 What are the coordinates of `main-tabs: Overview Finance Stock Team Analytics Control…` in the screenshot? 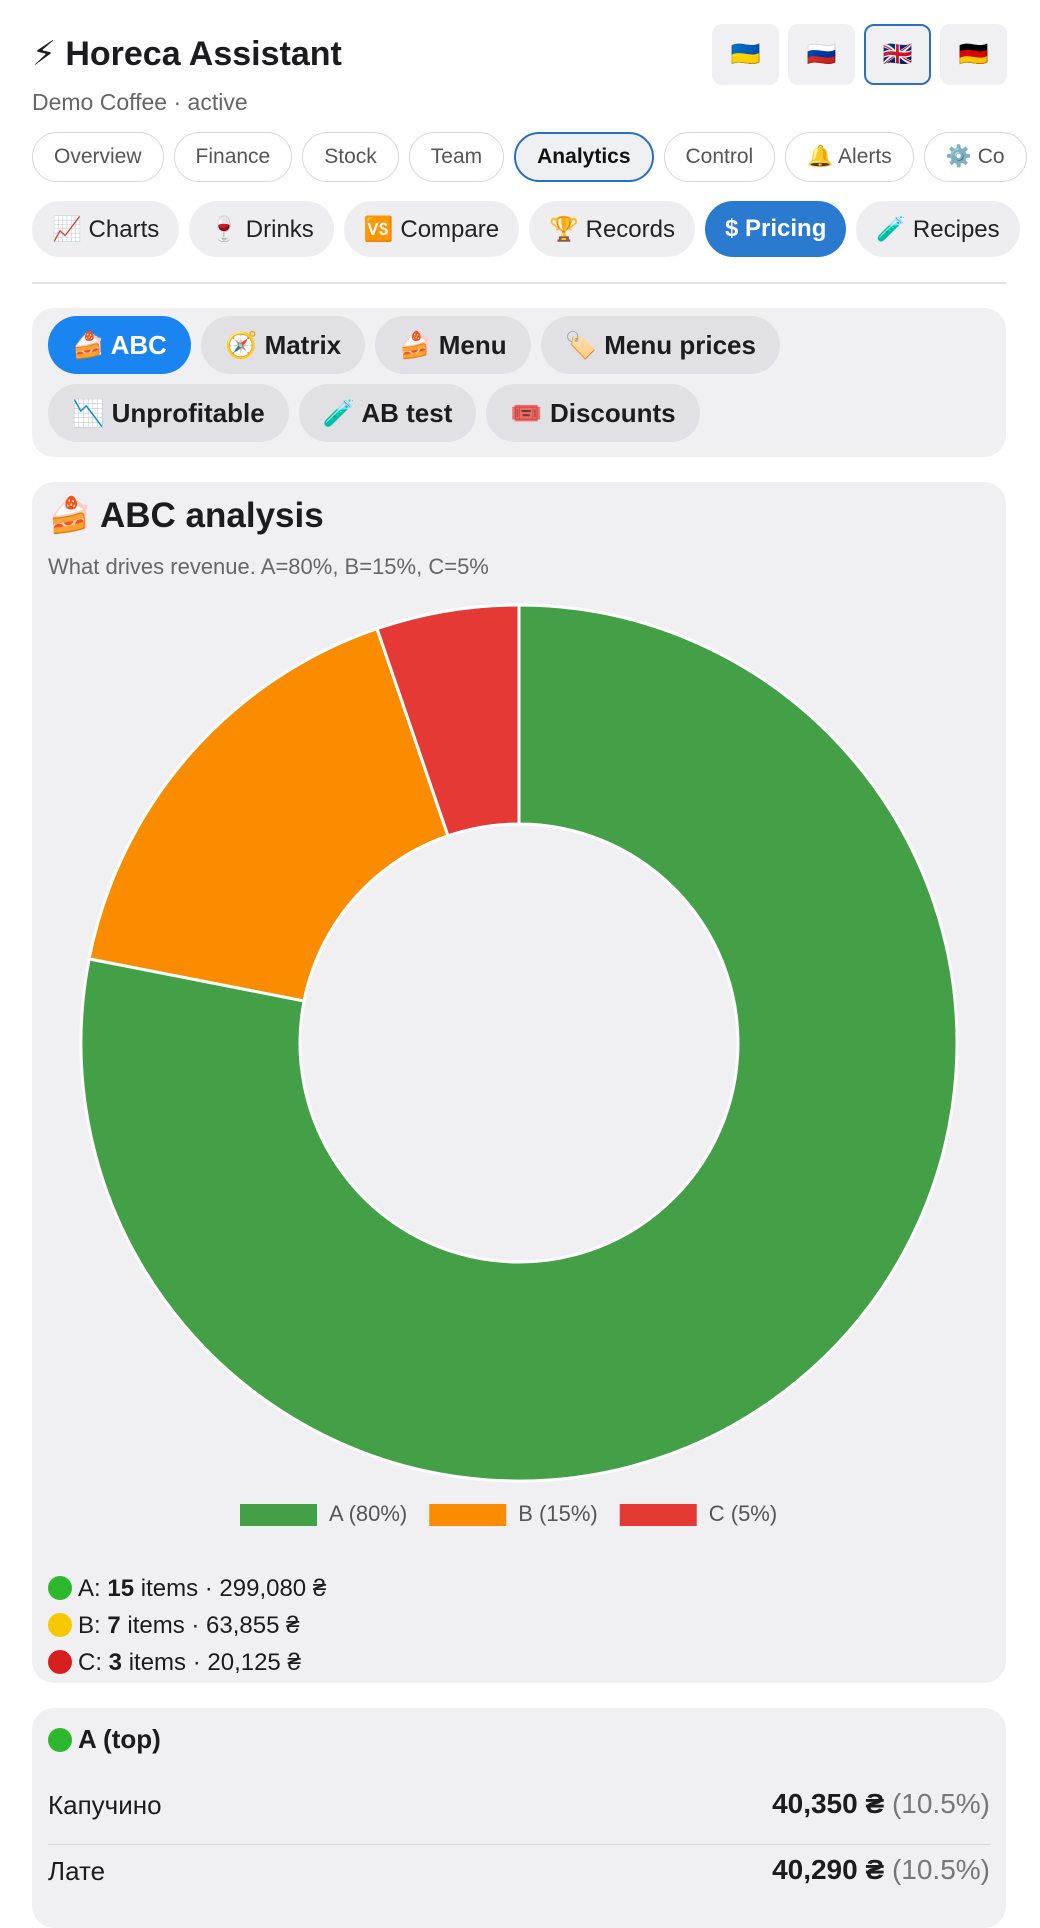 It's located at (536, 157).